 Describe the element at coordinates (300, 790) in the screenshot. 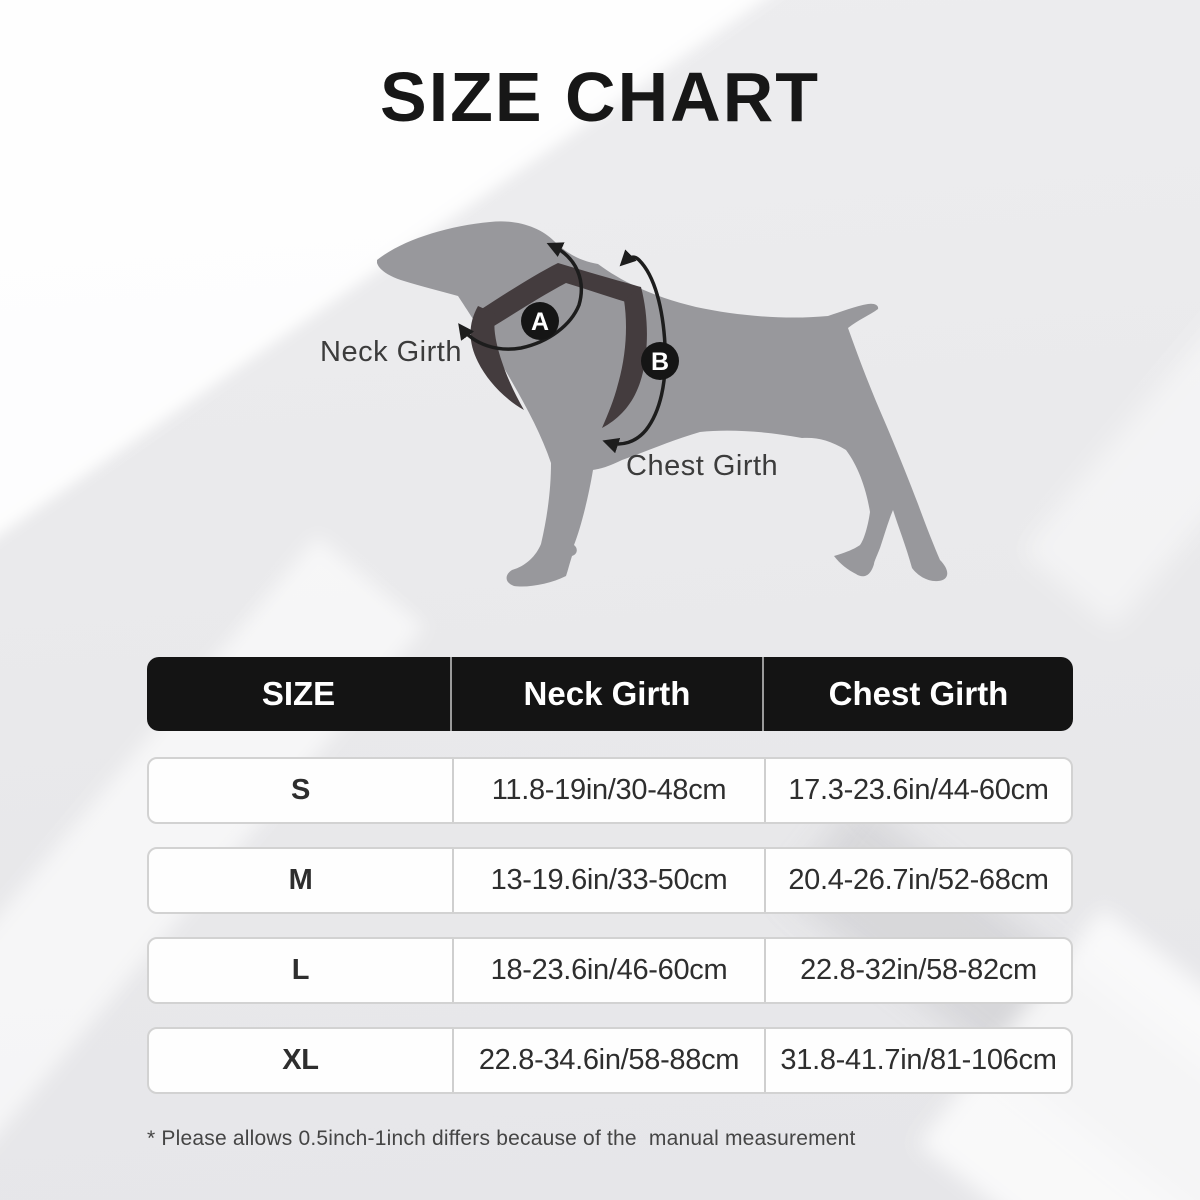

I see `size-cell: S` at that location.